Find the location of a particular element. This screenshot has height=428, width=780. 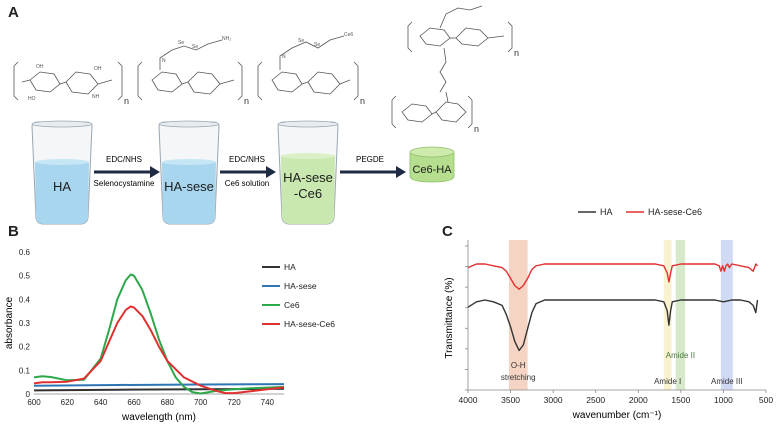

absorbance-legend-label-2: Ce6 is located at coordinates (292, 305).